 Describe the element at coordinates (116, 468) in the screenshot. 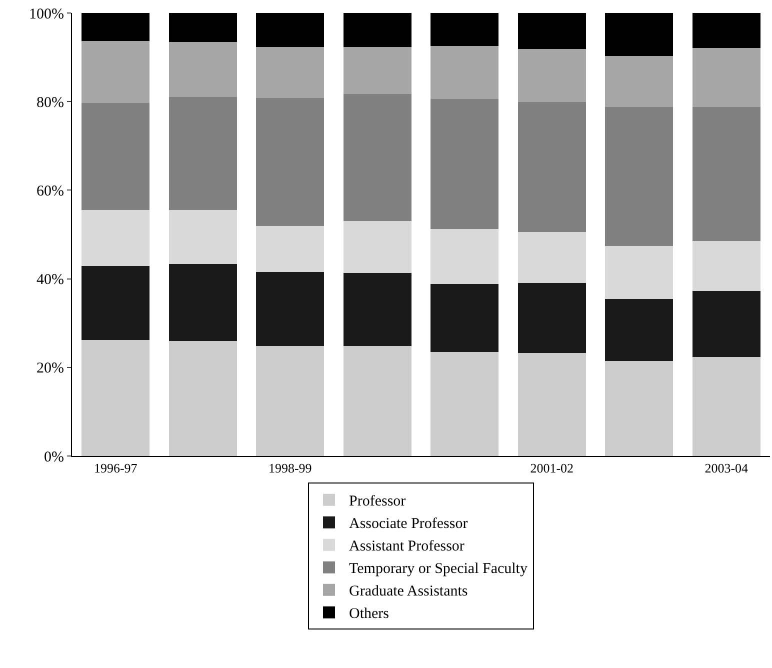

I see `x-tick-label: 1996-97` at that location.